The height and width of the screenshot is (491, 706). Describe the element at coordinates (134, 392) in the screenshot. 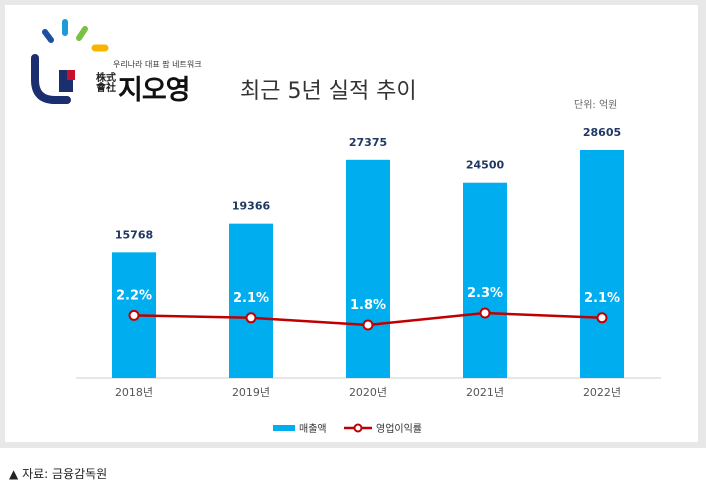

I see `x-tick-label: 2018년` at that location.